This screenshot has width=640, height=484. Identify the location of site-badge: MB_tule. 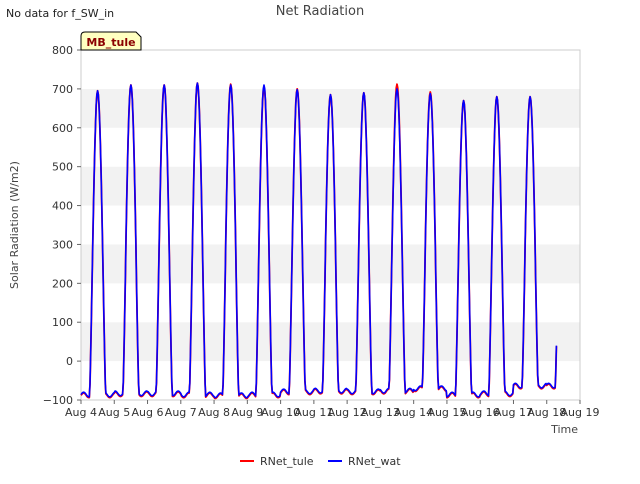
(111, 41).